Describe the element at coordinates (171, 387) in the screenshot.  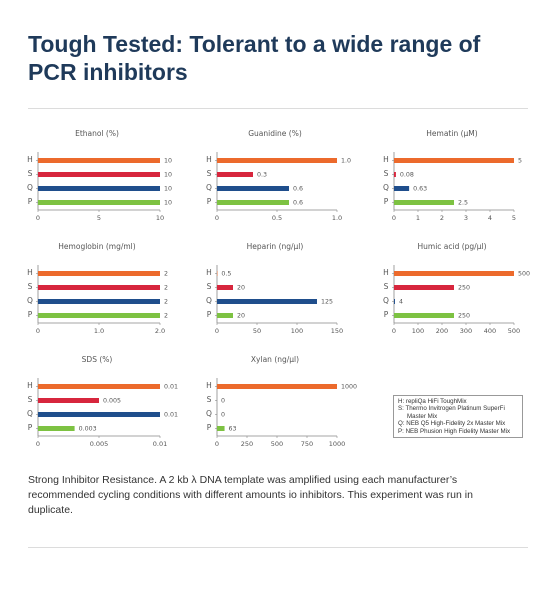
I see `data-label: 0.01` at that location.